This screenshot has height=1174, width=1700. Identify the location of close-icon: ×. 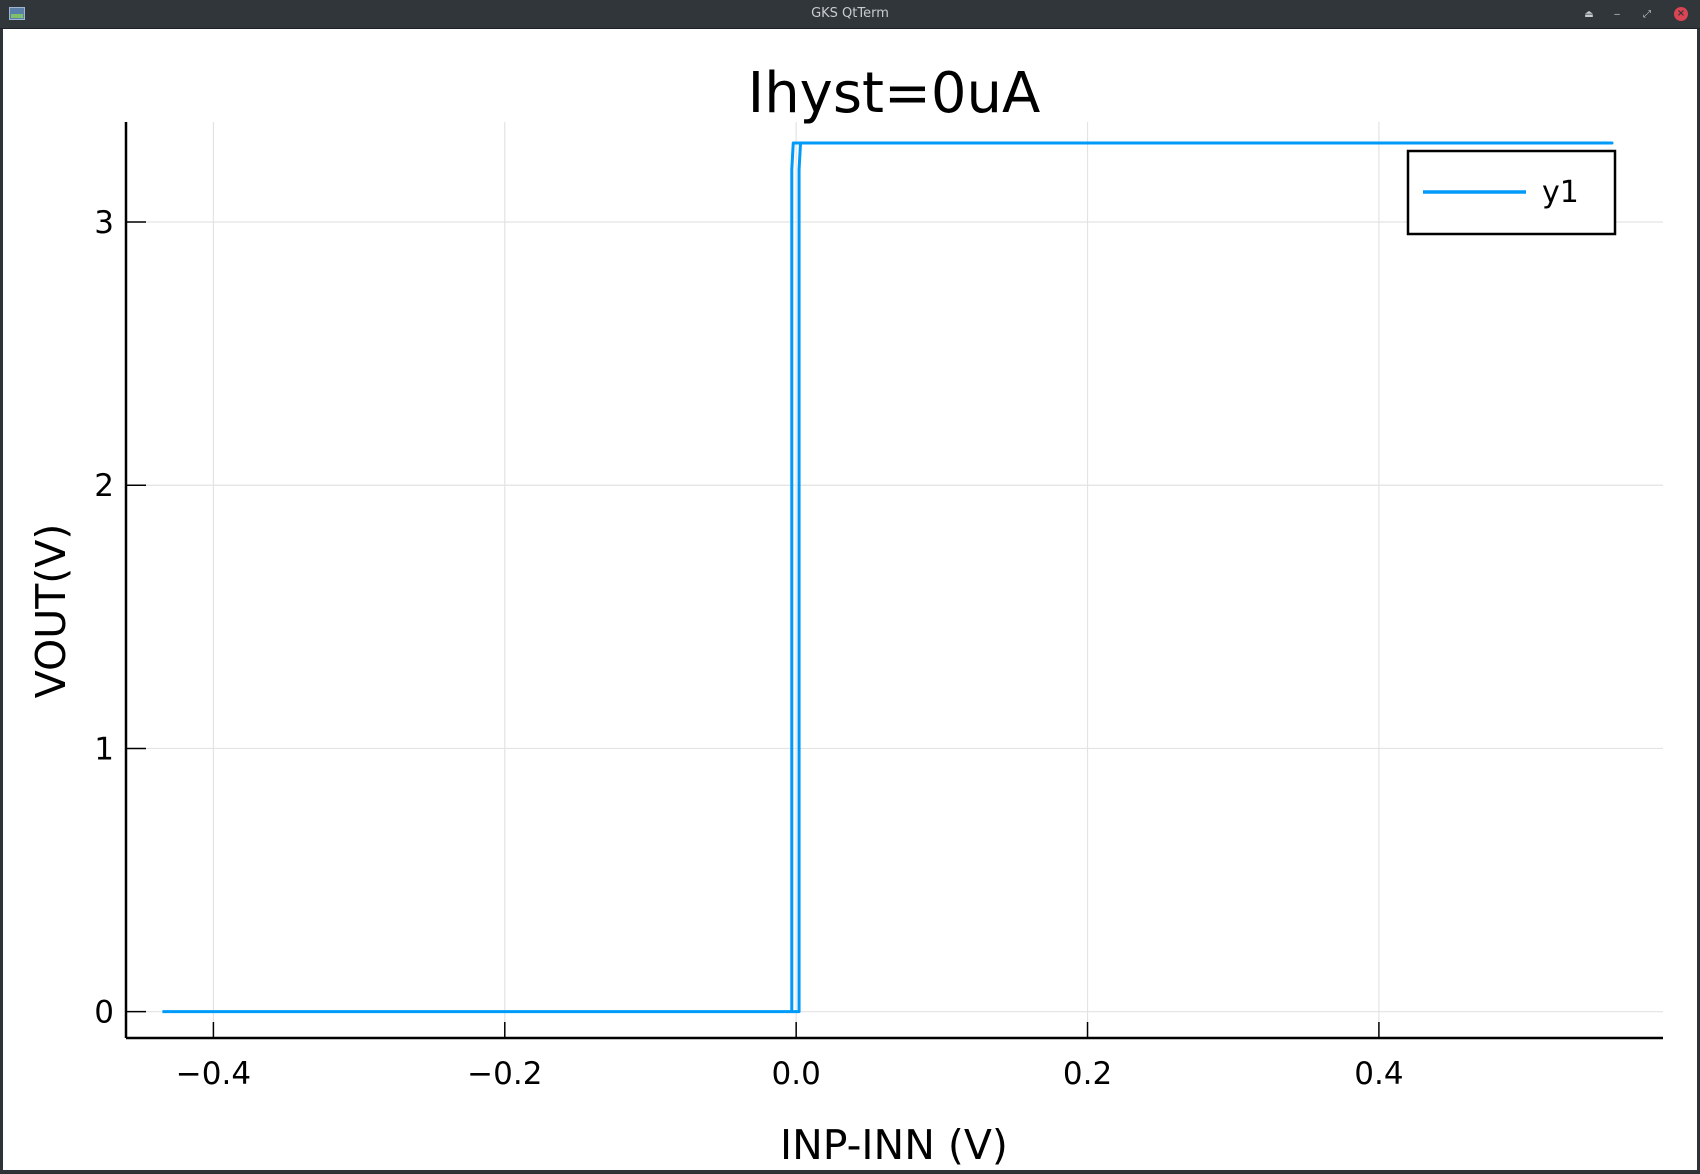
(1681, 14).